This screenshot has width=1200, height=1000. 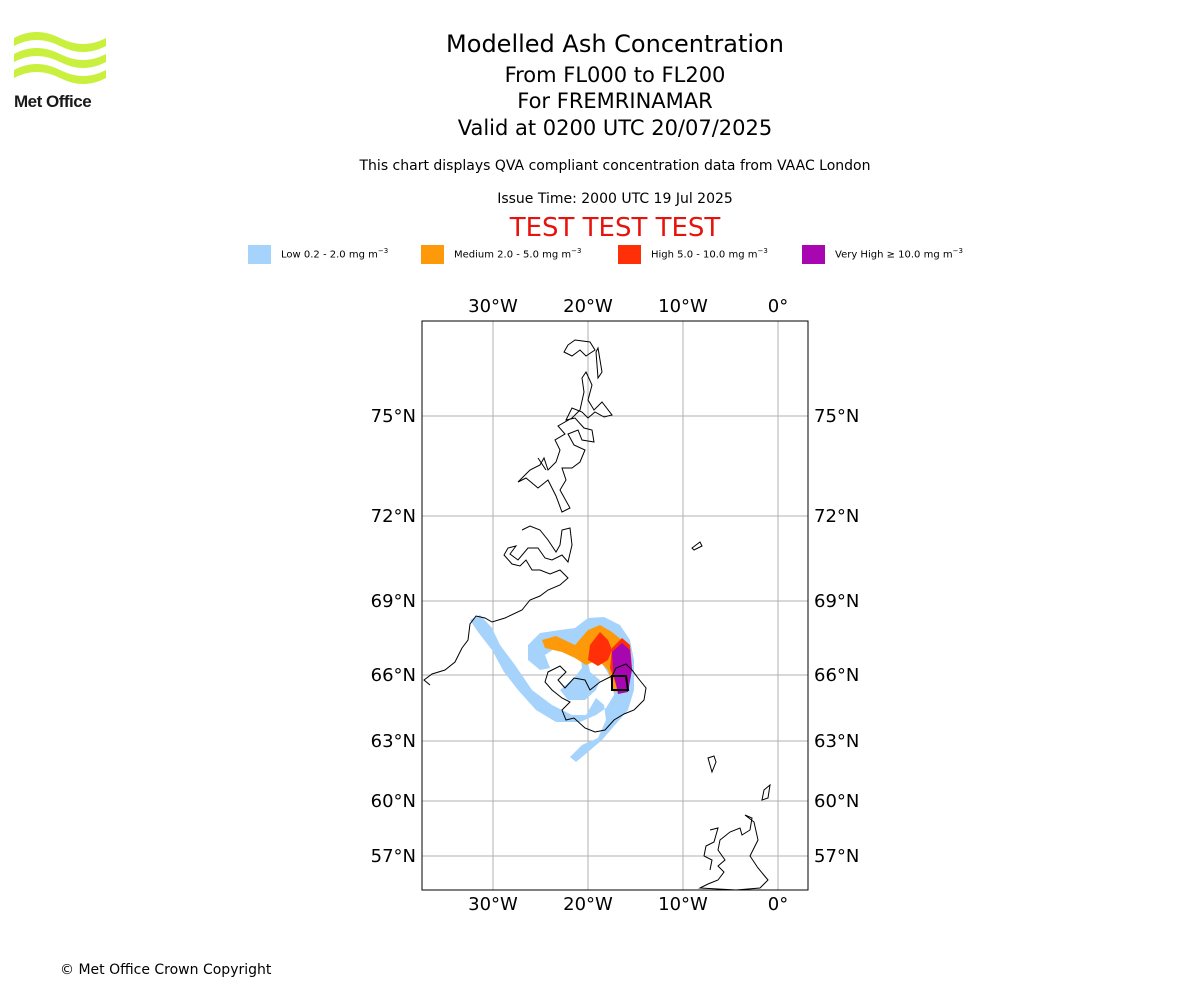 I want to click on legend-item-medium: Medium 2.0 - 5.0 mg m−3, so click(x=501, y=254).